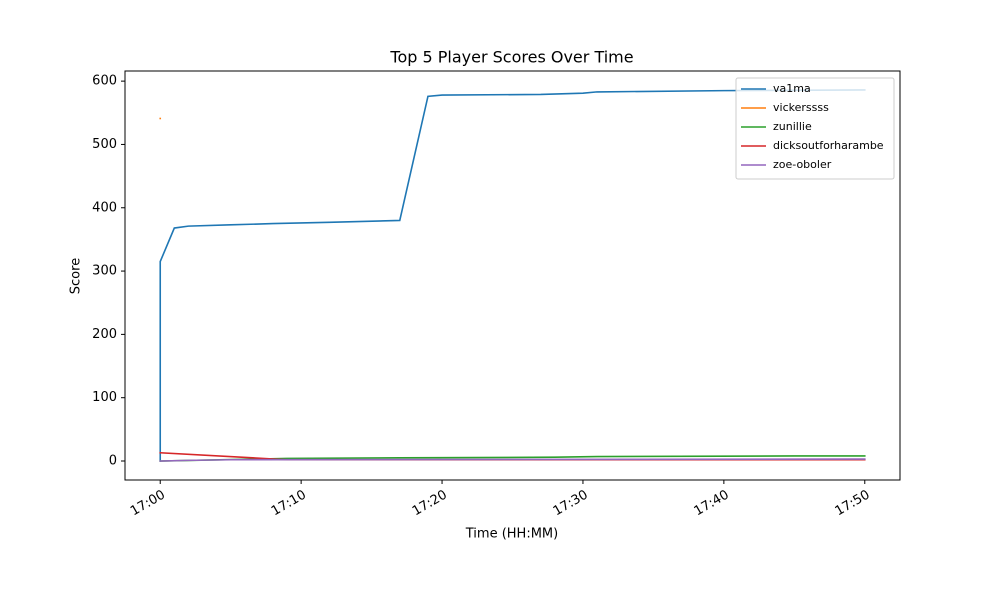 This screenshot has height=604, width=1000. Describe the element at coordinates (104, 207) in the screenshot. I see `y-tick-label: 400` at that location.